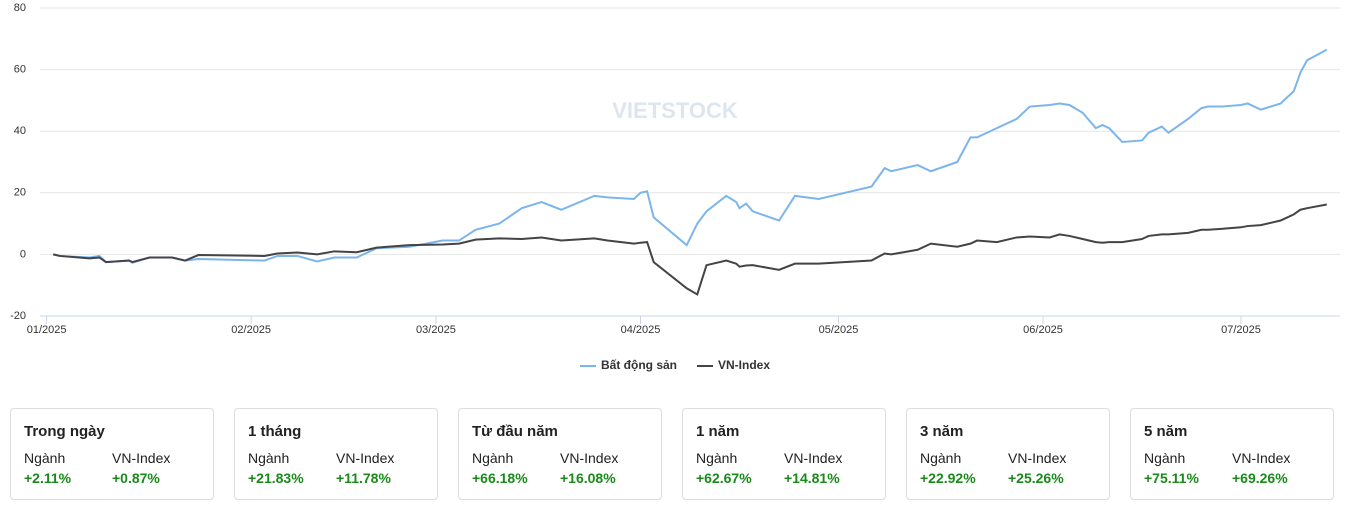  I want to click on card-title-text: 1 tháng, so click(275, 431).